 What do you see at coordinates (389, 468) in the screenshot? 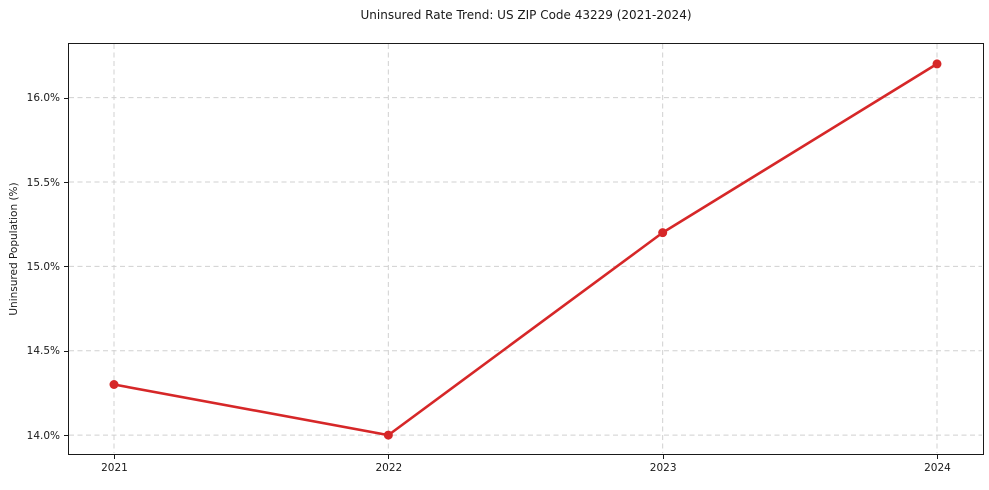
I see `x-tick-label: 2022` at bounding box center [389, 468].